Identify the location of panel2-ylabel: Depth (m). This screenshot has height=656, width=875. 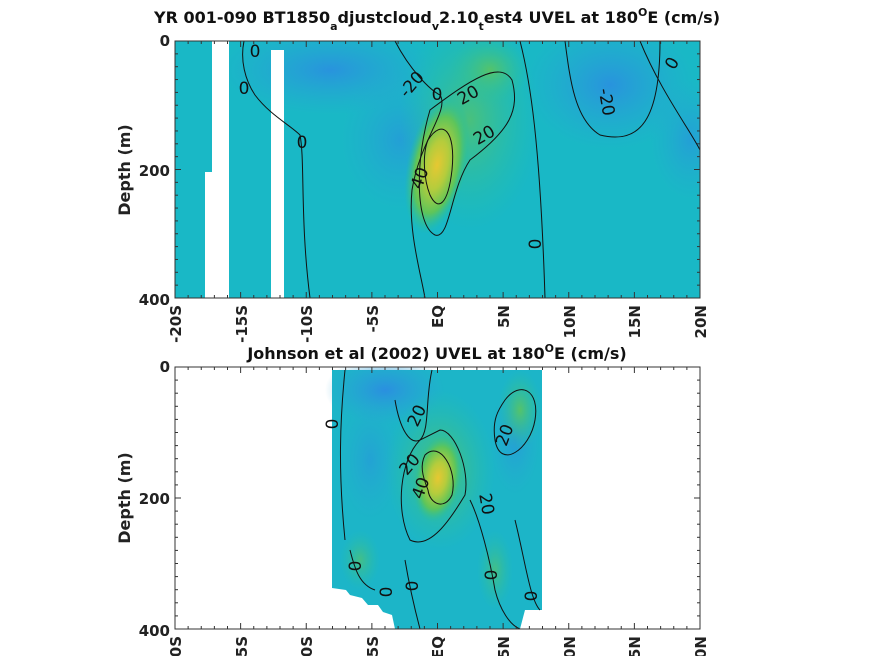
(124, 498).